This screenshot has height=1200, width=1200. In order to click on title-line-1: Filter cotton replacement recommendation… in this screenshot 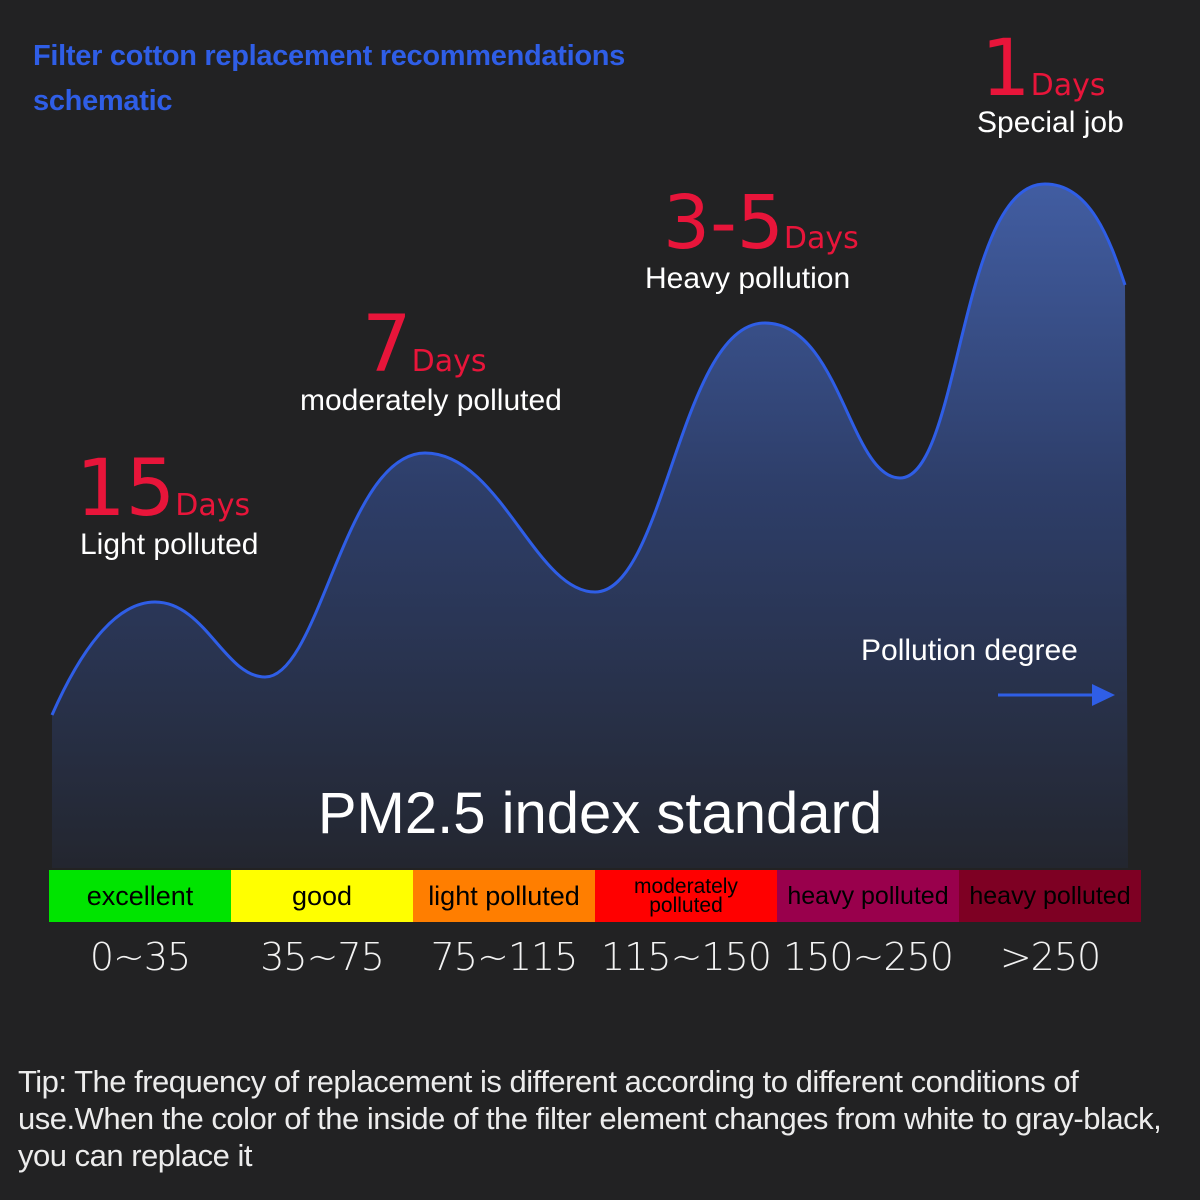, I will do `click(329, 56)`.